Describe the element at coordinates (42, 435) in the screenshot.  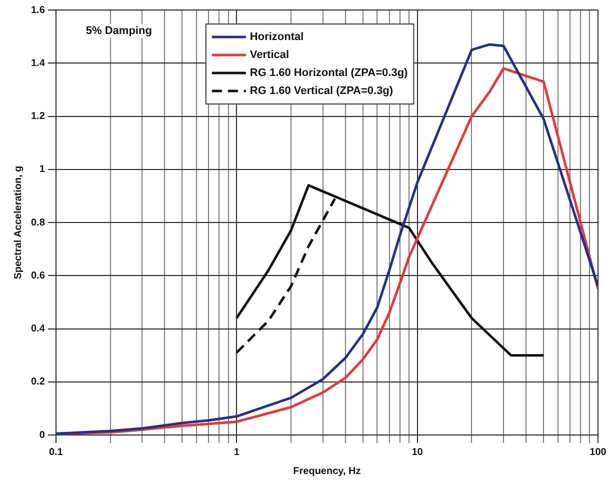
I see `y-tick-label: 0` at that location.